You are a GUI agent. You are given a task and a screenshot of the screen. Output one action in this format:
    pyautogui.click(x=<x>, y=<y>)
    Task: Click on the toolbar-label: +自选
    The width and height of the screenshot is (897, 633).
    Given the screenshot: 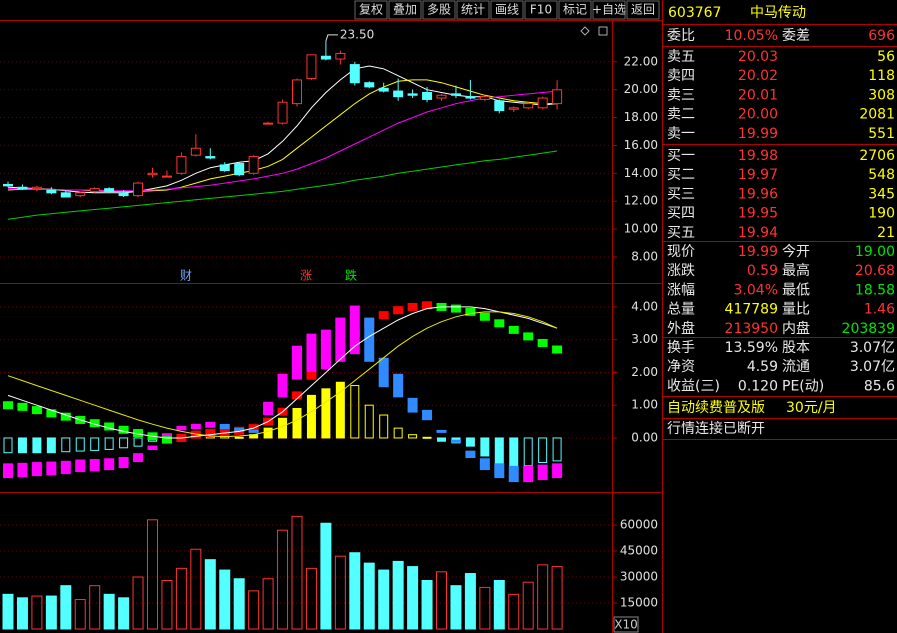 What is the action you would take?
    pyautogui.click(x=609, y=10)
    